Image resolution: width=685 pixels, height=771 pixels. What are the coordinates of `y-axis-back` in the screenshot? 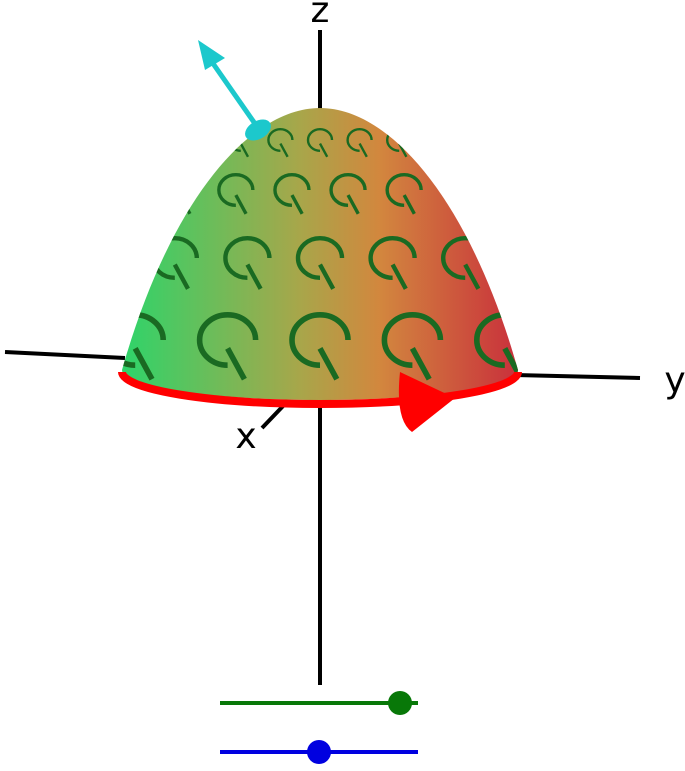 It's located at (65, 355).